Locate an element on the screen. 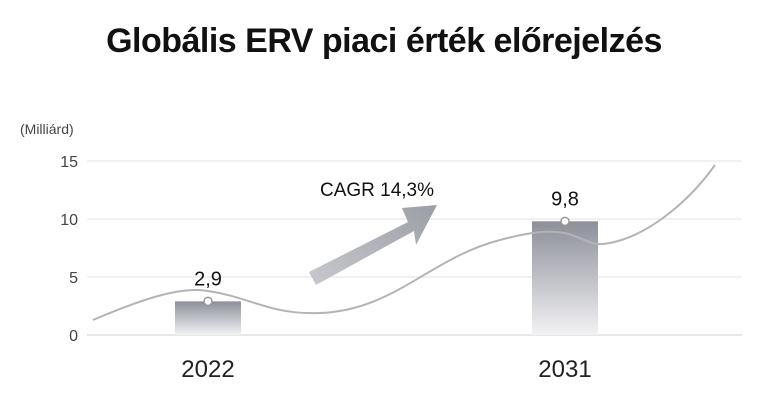 The width and height of the screenshot is (768, 406). category-label: 2022 is located at coordinates (207, 369).